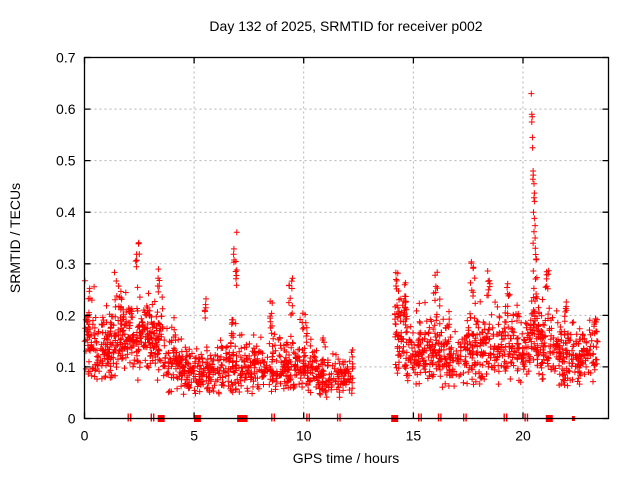  I want to click on x-tick-label: 15, so click(414, 436).